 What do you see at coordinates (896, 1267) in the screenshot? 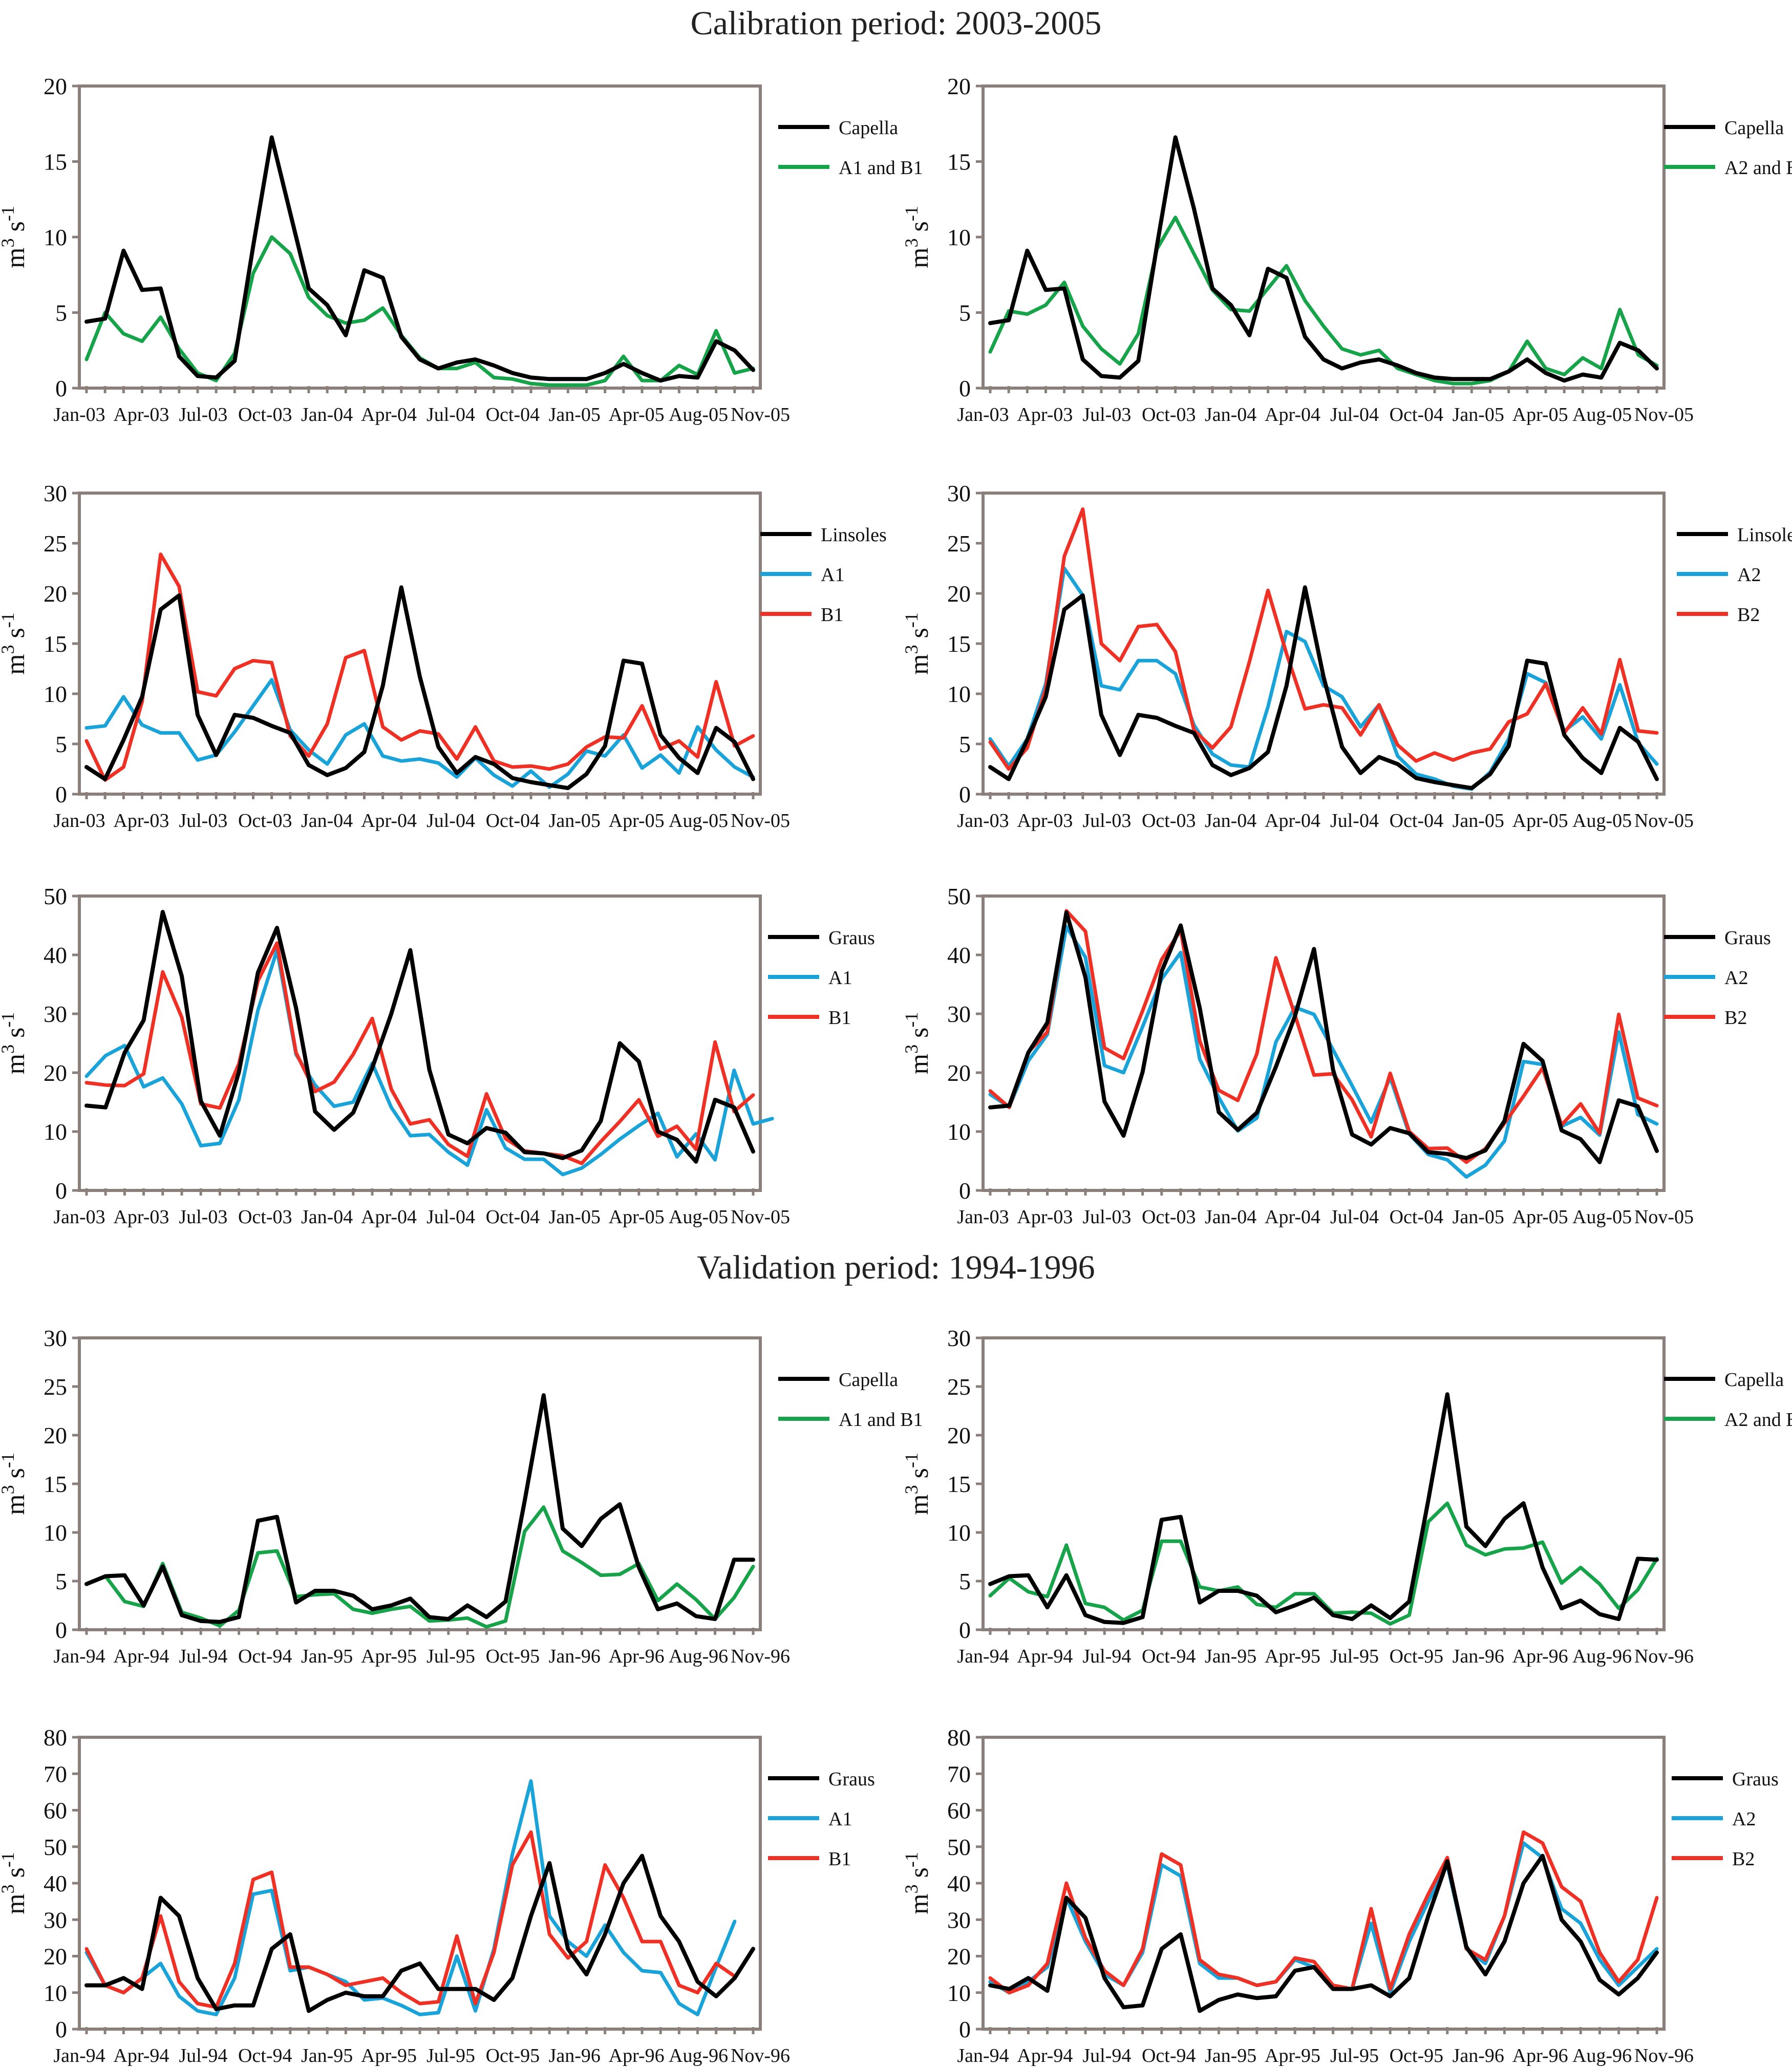
I see `validation-heading: Validation period: 1994-1996` at bounding box center [896, 1267].